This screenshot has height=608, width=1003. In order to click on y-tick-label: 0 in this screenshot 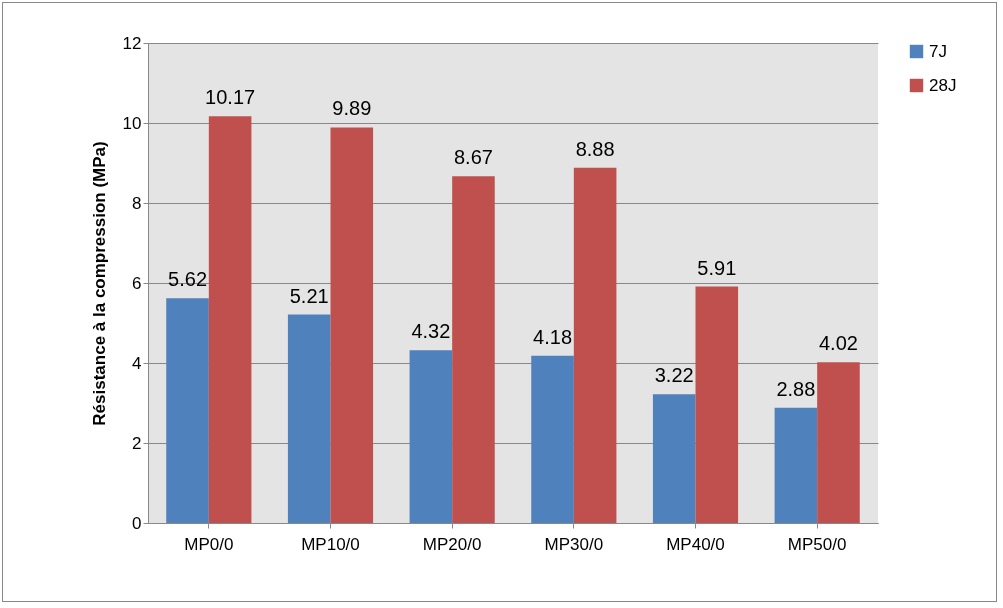, I will do `click(137, 523)`.